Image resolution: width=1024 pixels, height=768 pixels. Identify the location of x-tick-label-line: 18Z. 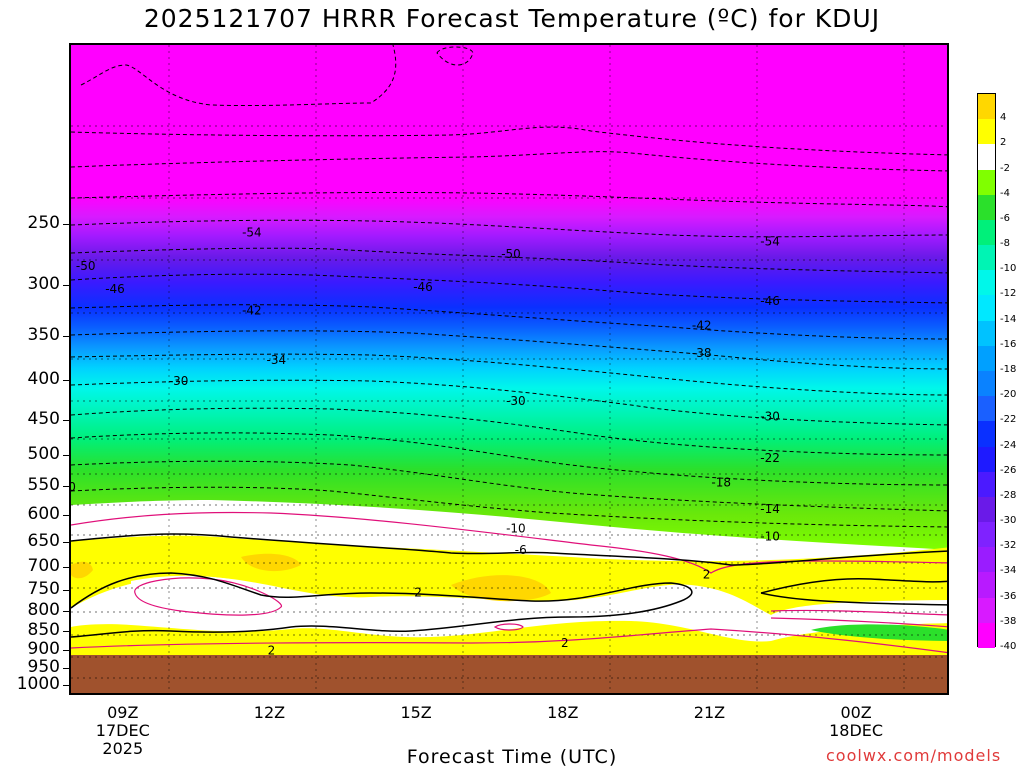
(563, 712).